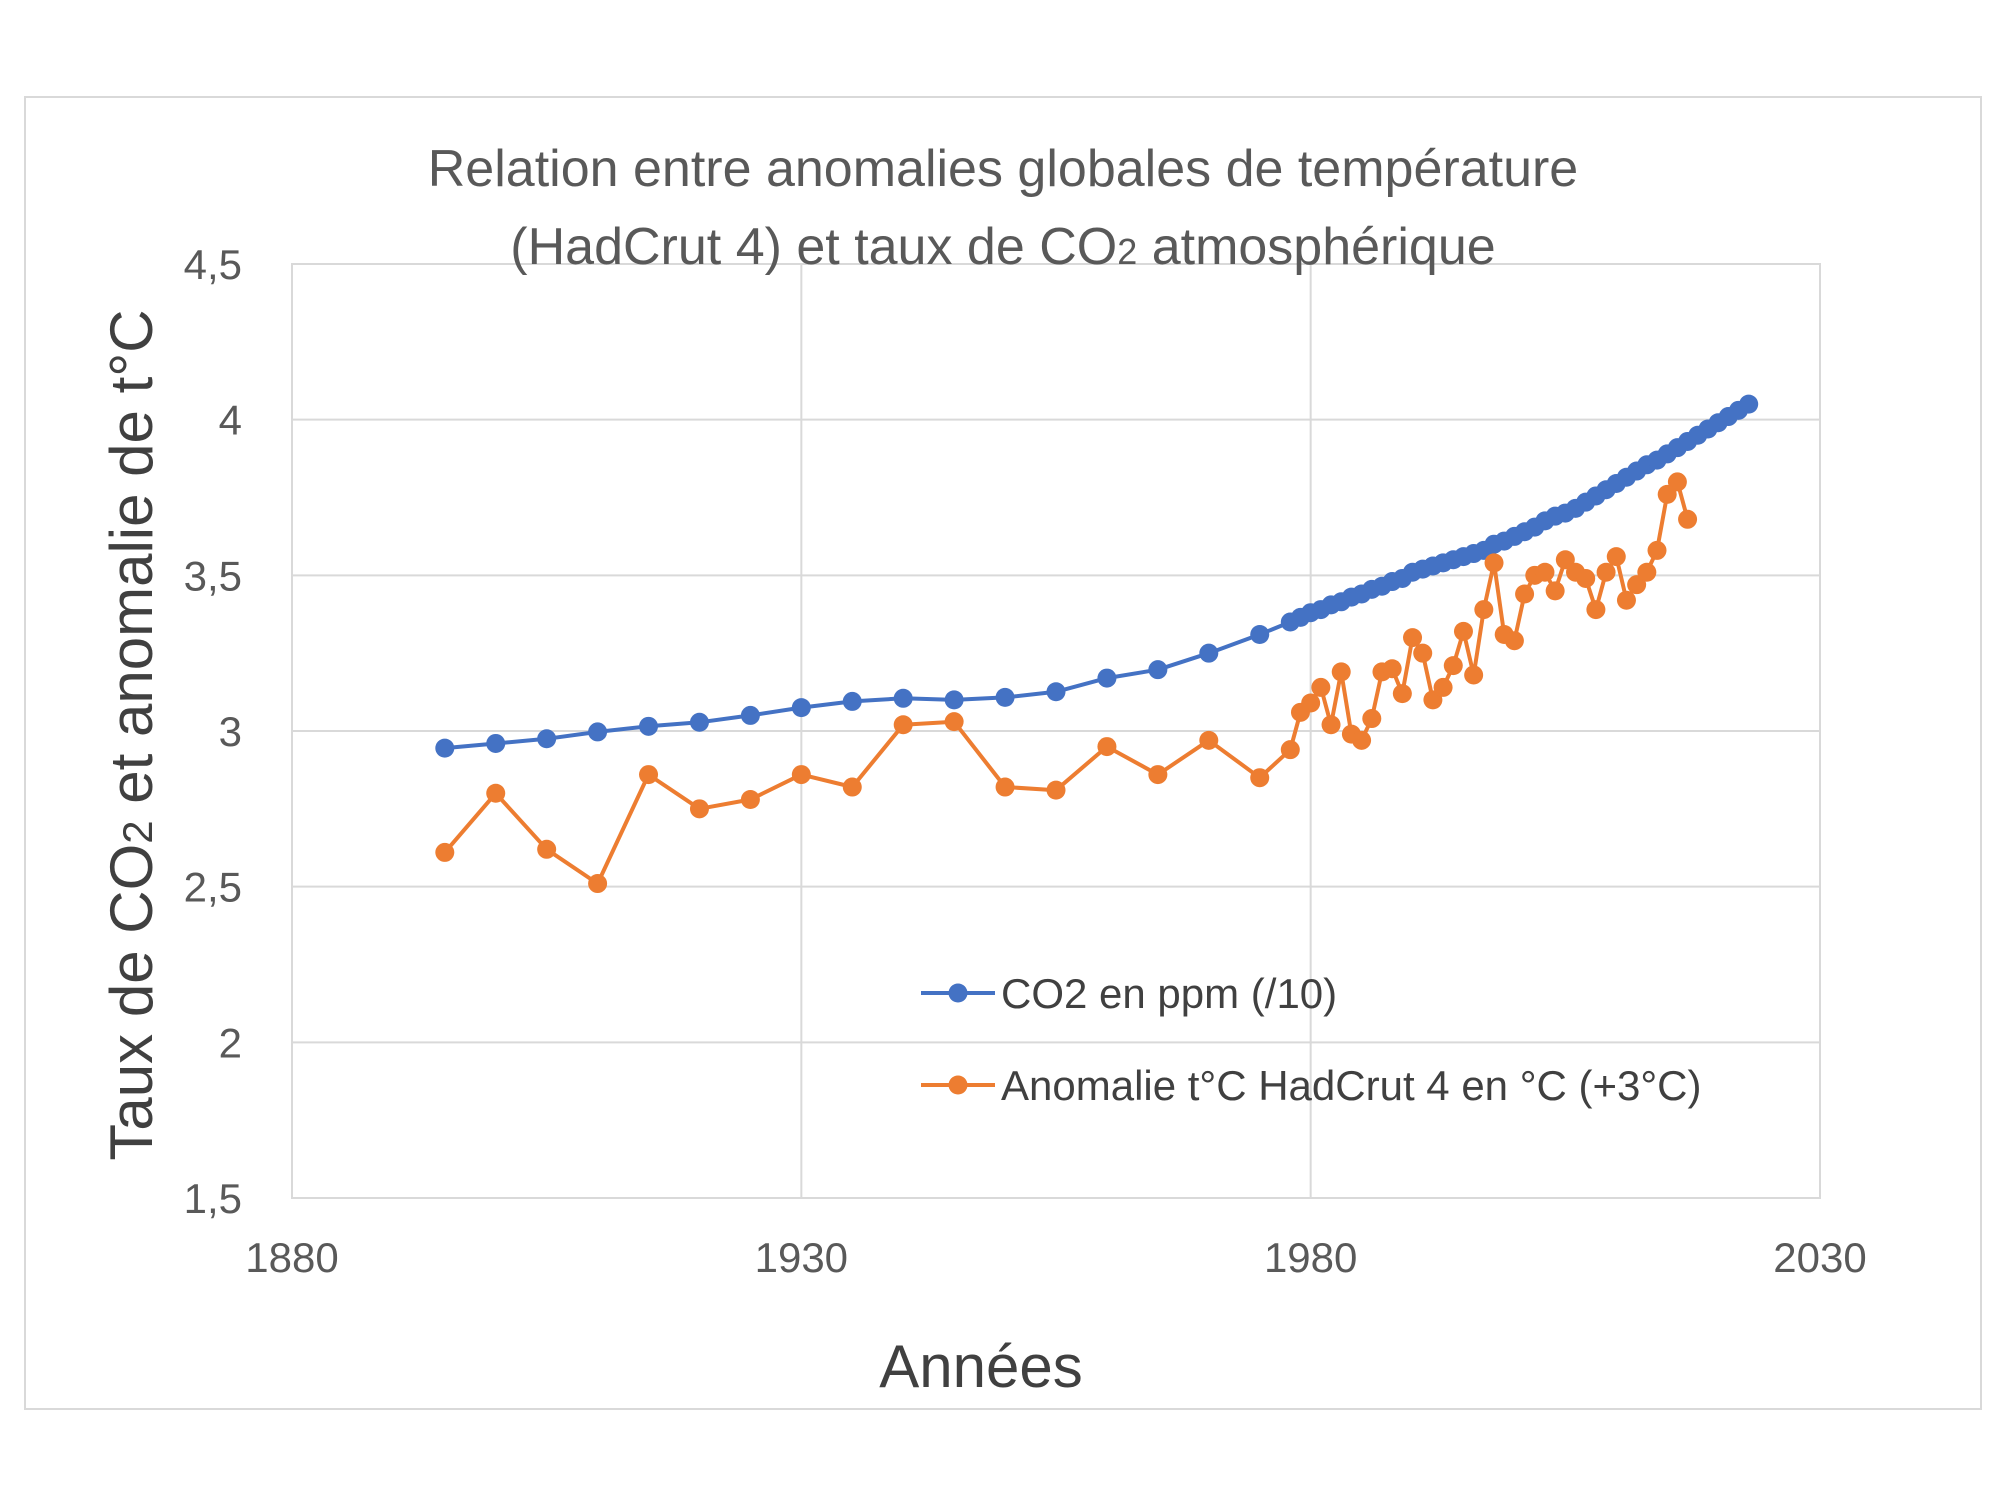  Describe the element at coordinates (801, 1257) in the screenshot. I see `x-tick-label: 1930` at that location.